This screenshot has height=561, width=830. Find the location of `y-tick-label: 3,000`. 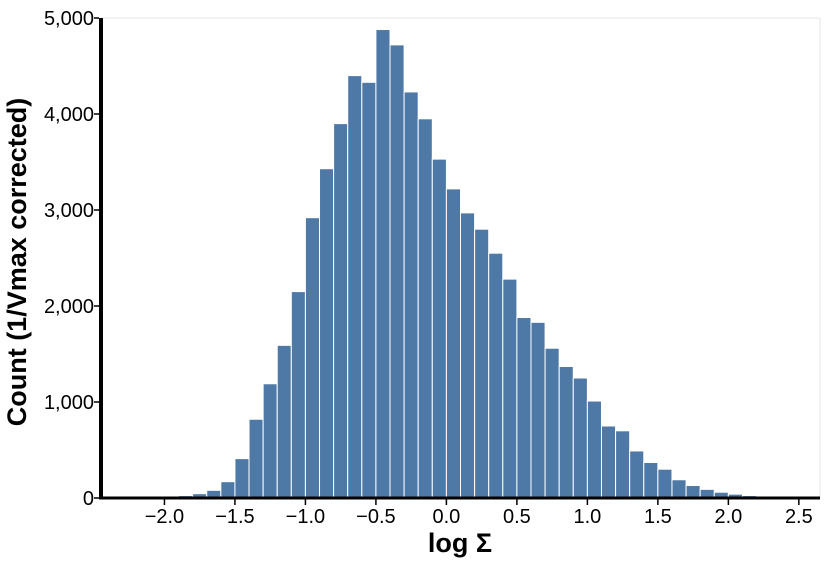

y-tick-label: 3,000 is located at coordinates (69, 211).